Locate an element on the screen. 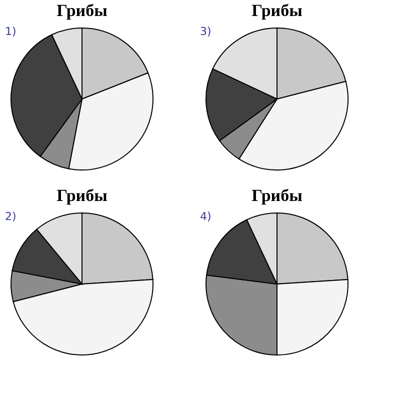 Image resolution: width=413 pixels, height=395 pixels. text: 2) is located at coordinates (10, 216).